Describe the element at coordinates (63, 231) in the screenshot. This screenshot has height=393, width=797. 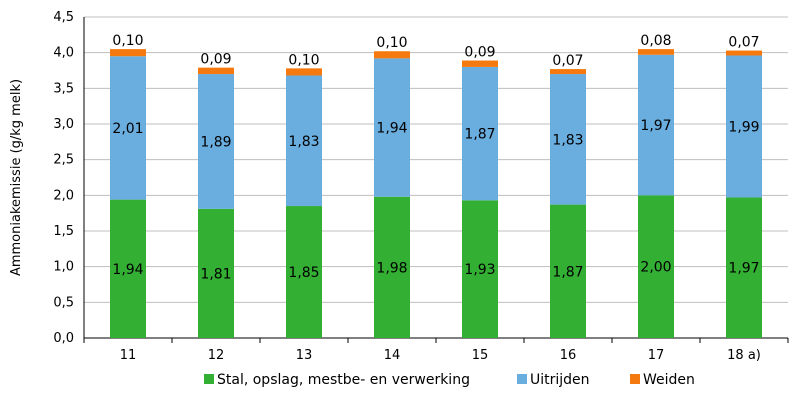
I see `y-tick-label: 1,5` at that location.